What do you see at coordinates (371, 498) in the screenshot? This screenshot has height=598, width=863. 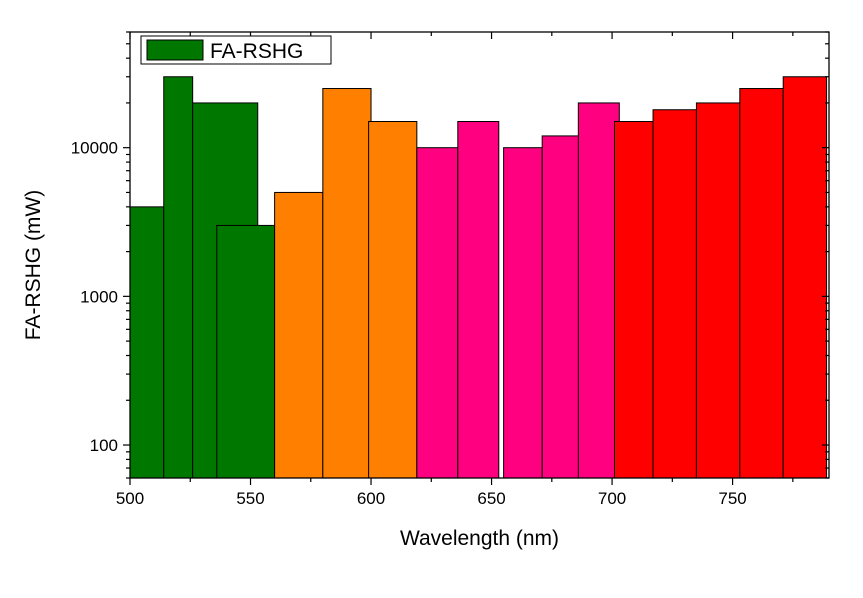 I see `x-tick-label: 600` at bounding box center [371, 498].